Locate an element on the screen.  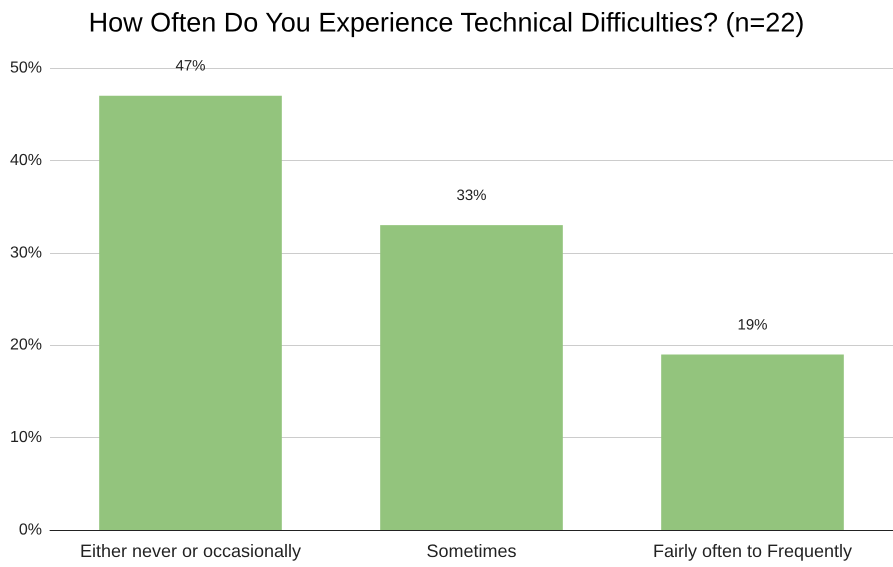
x-tick-label: Either never or occasionally is located at coordinates (191, 551).